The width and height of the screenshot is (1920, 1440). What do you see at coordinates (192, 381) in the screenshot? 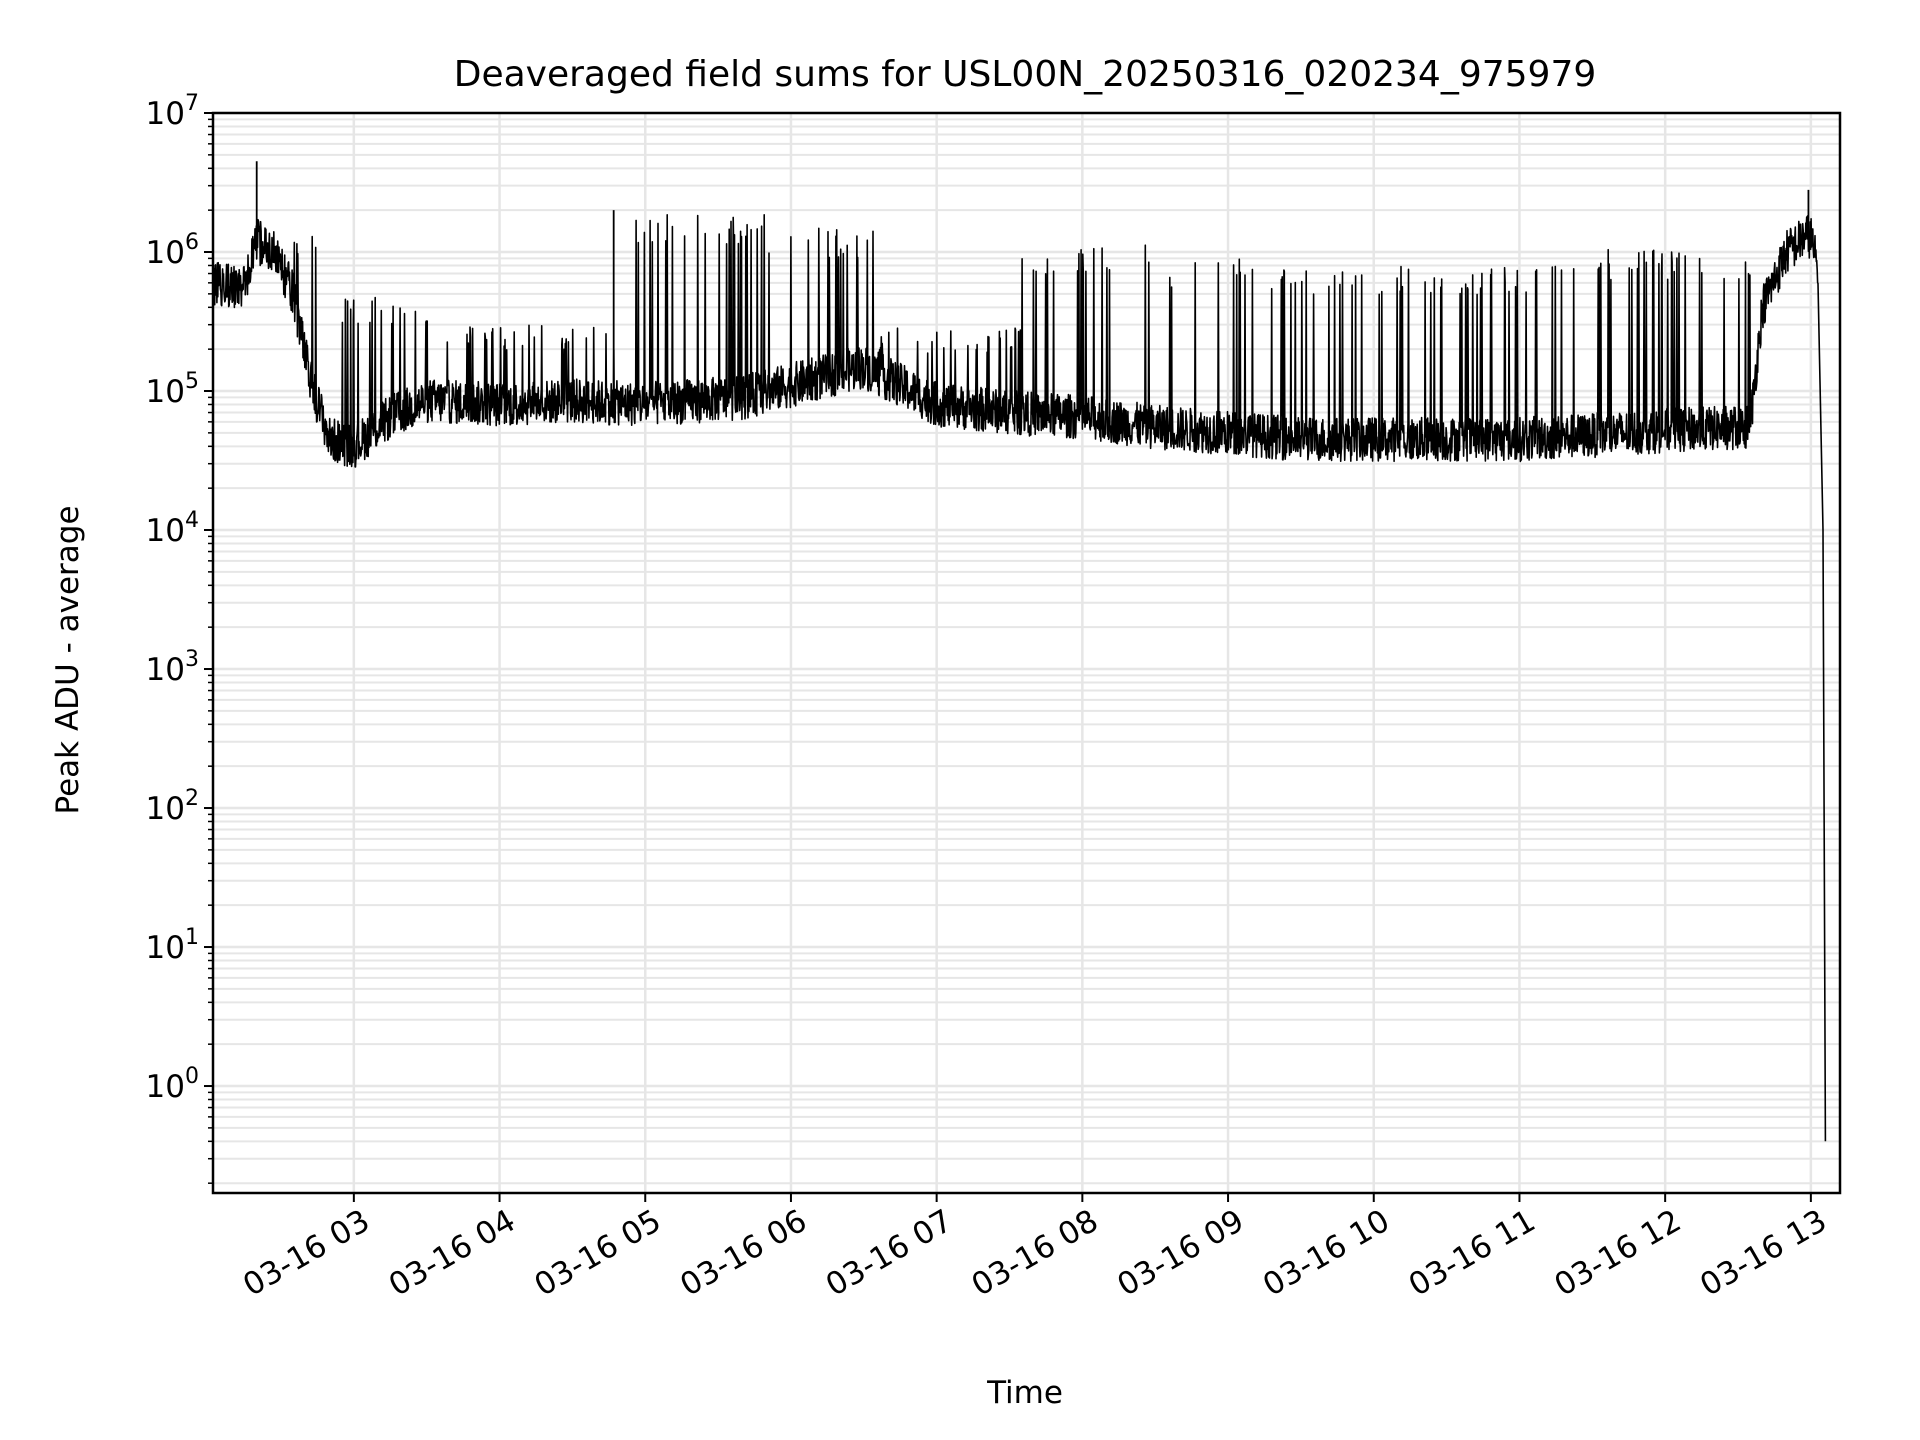
I see `y-tick-label-exponent: 5` at bounding box center [192, 381].